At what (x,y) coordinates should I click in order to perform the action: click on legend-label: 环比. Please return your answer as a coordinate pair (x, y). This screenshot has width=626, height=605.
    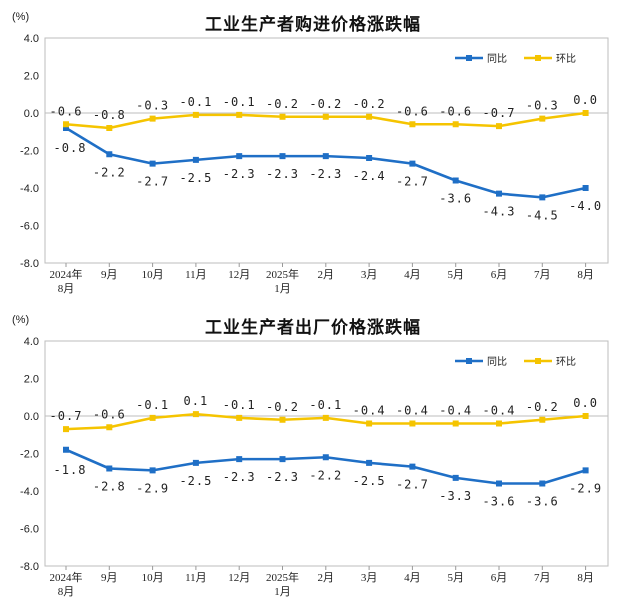
    Looking at the image, I should click on (566, 59).